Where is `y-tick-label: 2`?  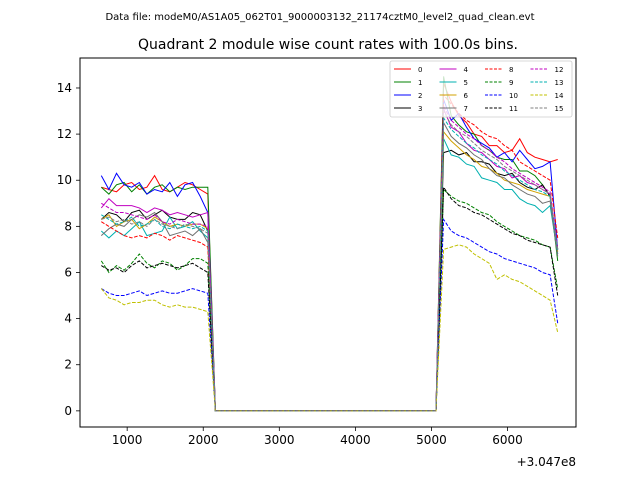
y-tick-label: 2 is located at coordinates (68, 365).